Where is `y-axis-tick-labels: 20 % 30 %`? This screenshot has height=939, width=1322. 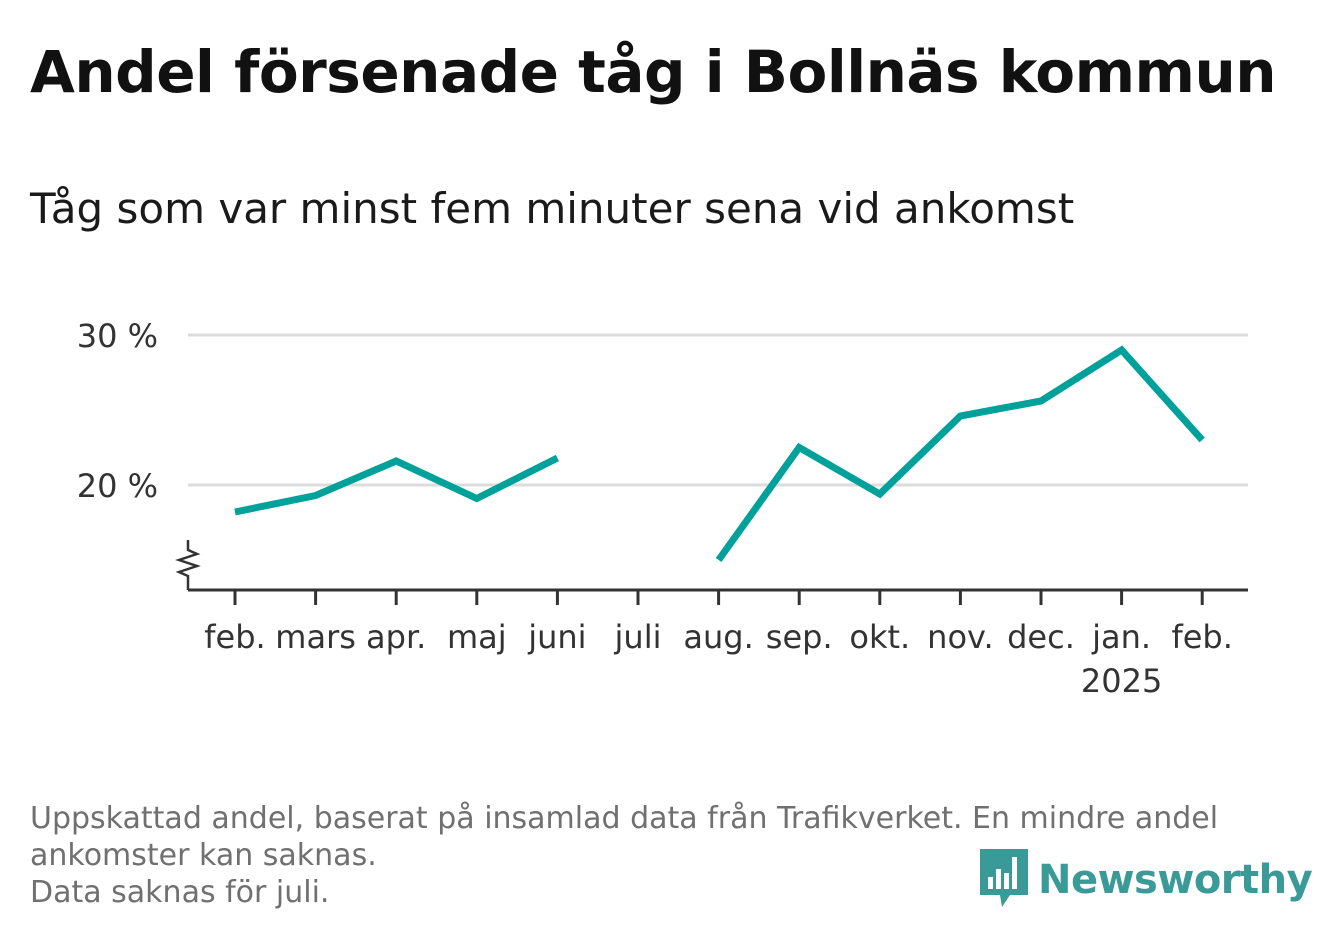
y-axis-tick-labels: 20 % 30 % is located at coordinates (117, 411).